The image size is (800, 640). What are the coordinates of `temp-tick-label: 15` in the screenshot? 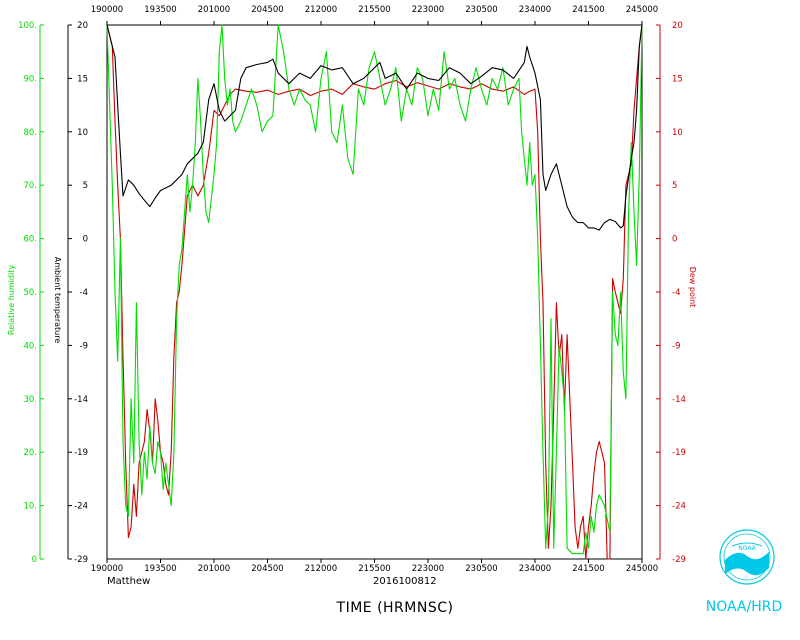 It's located at (82, 79).